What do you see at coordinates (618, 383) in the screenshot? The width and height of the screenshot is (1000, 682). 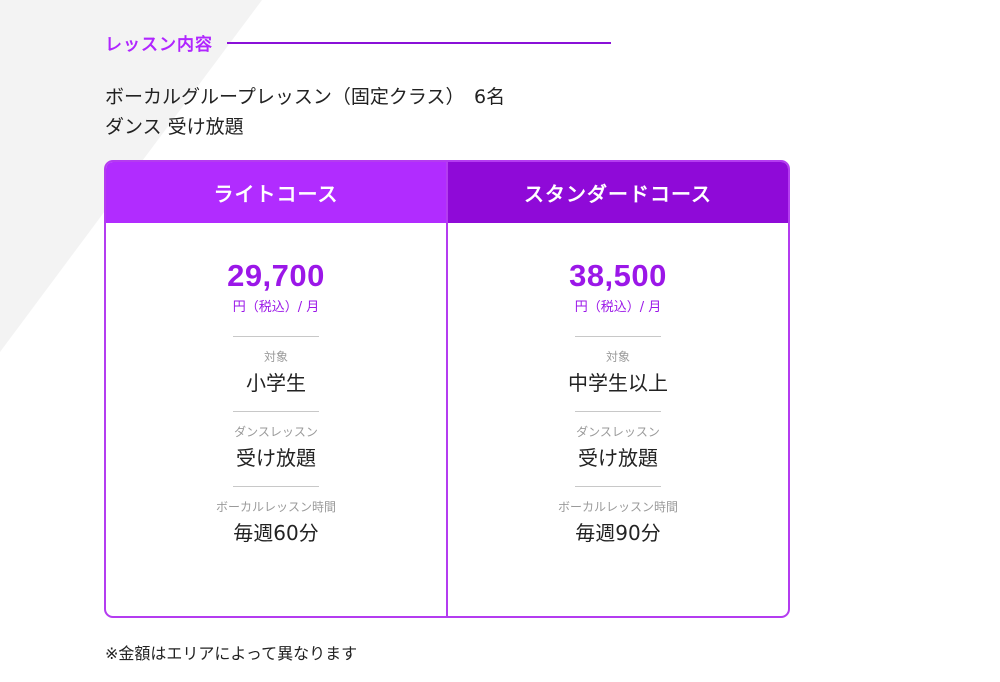 I see `target-value: 中学生以上` at bounding box center [618, 383].